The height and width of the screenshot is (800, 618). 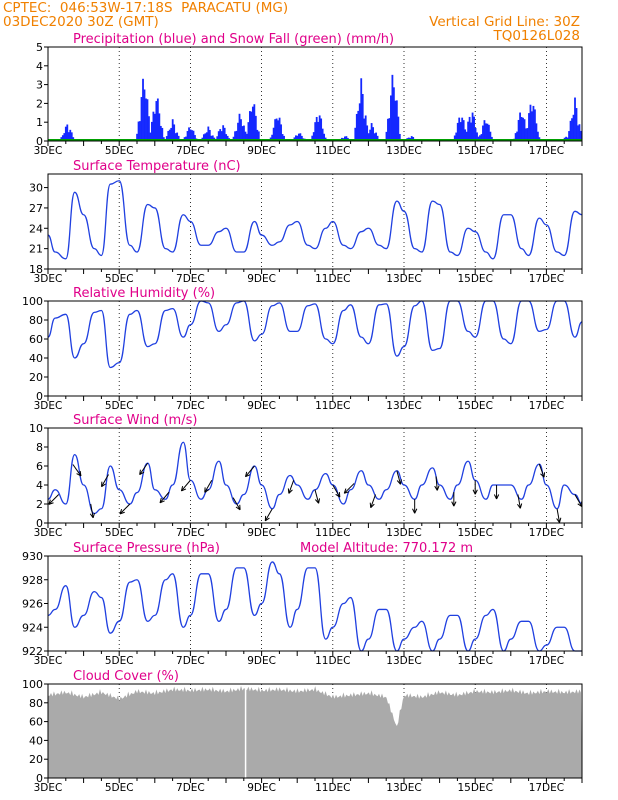 What do you see at coordinates (332, 406) in the screenshot?
I see `humidity-xtick-label: 11DEC` at bounding box center [332, 406].